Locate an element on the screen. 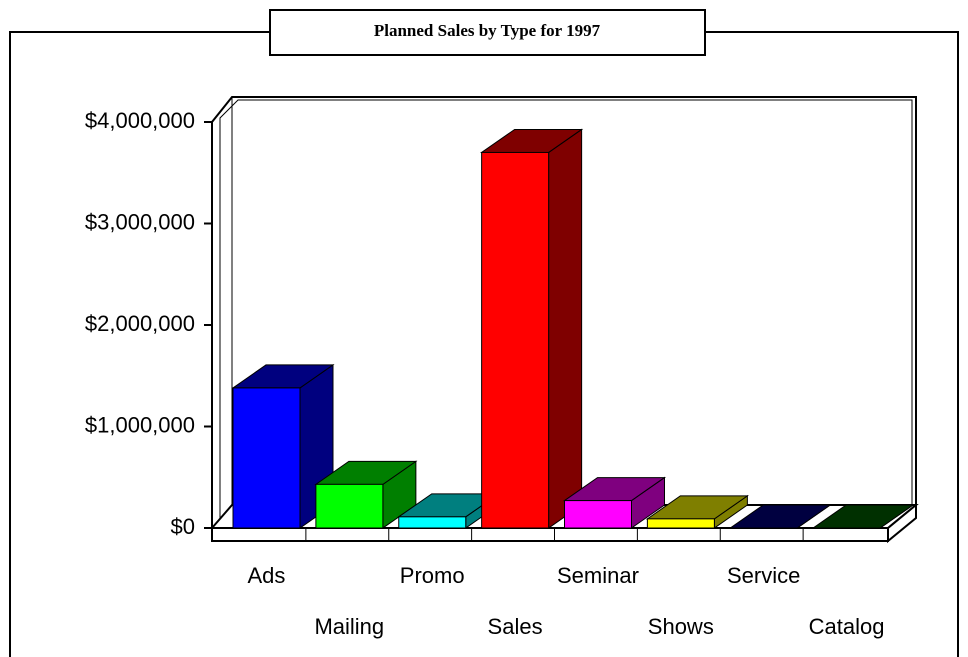 The height and width of the screenshot is (657, 968). chart-title: Planned Sales by Type for 1997 is located at coordinates (487, 30).